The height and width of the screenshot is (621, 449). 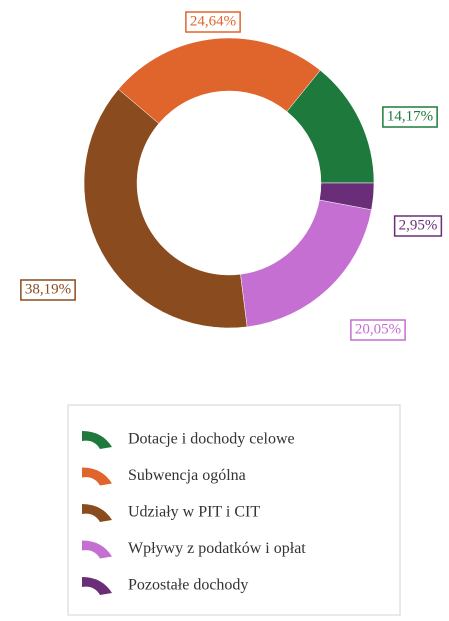 I want to click on data-label: 38,19%, so click(x=48, y=289).